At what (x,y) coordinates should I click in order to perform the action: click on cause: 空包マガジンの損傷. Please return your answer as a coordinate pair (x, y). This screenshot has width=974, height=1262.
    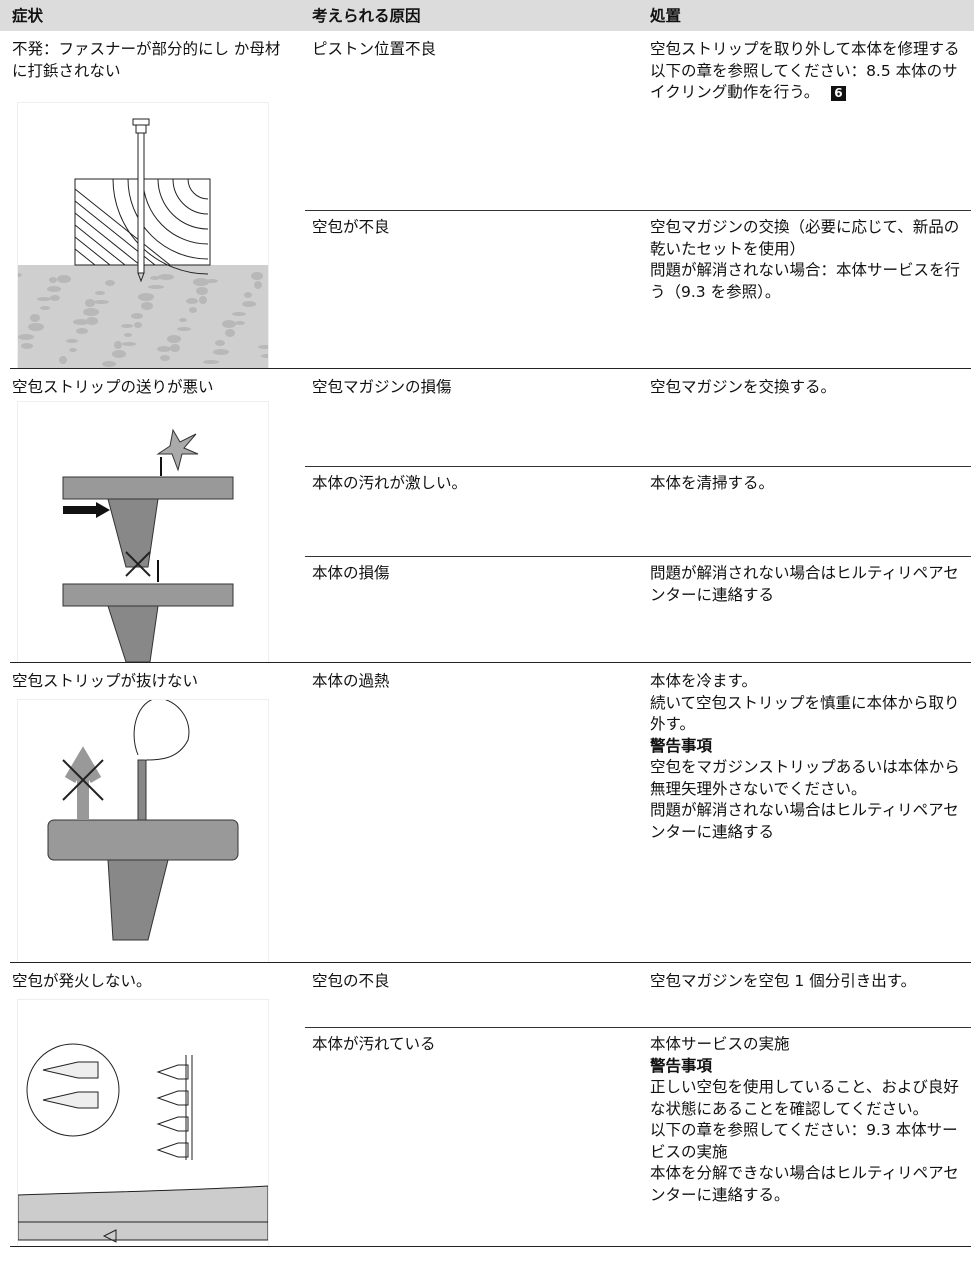
    Looking at the image, I should click on (382, 387).